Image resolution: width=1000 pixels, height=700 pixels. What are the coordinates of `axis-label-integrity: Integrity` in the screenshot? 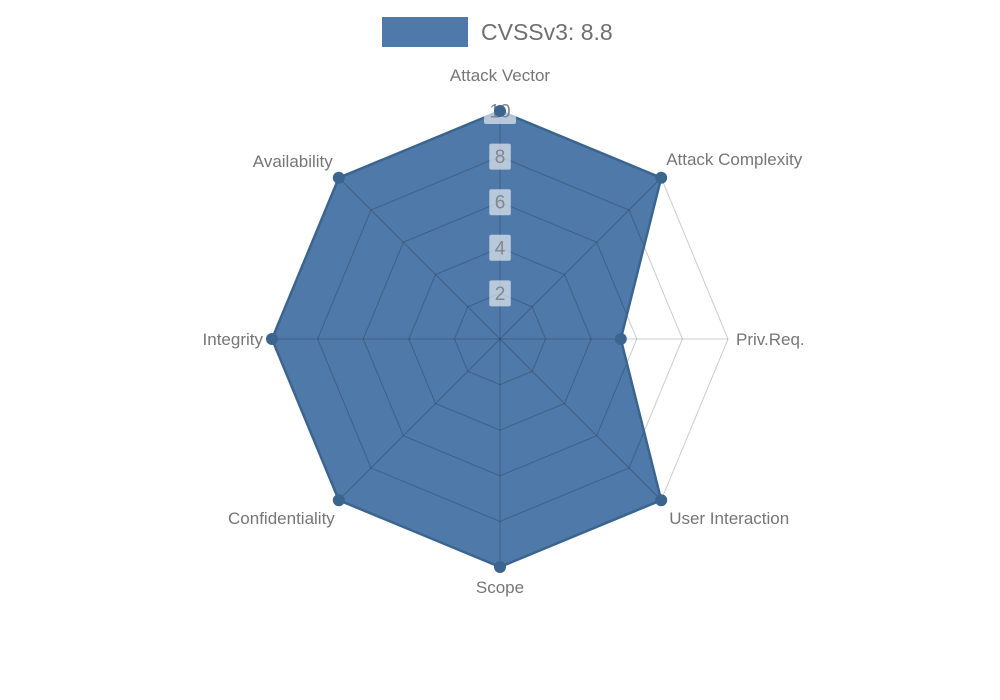 It's located at (233, 339).